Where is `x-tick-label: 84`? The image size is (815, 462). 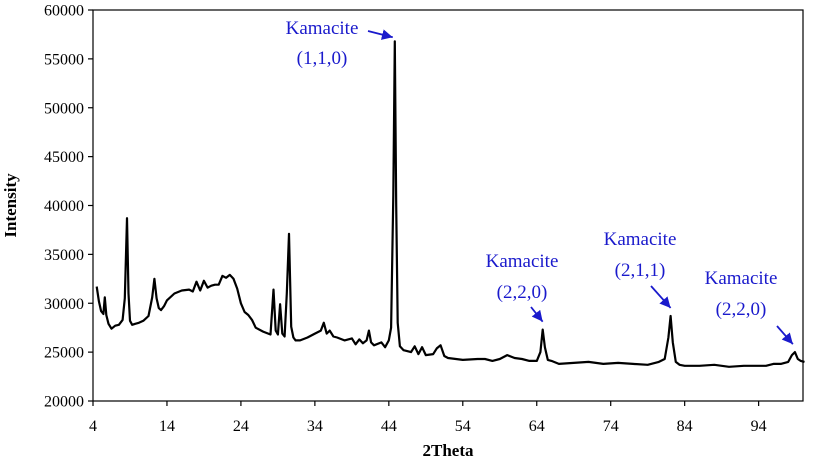 x-tick-label: 84 is located at coordinates (685, 426).